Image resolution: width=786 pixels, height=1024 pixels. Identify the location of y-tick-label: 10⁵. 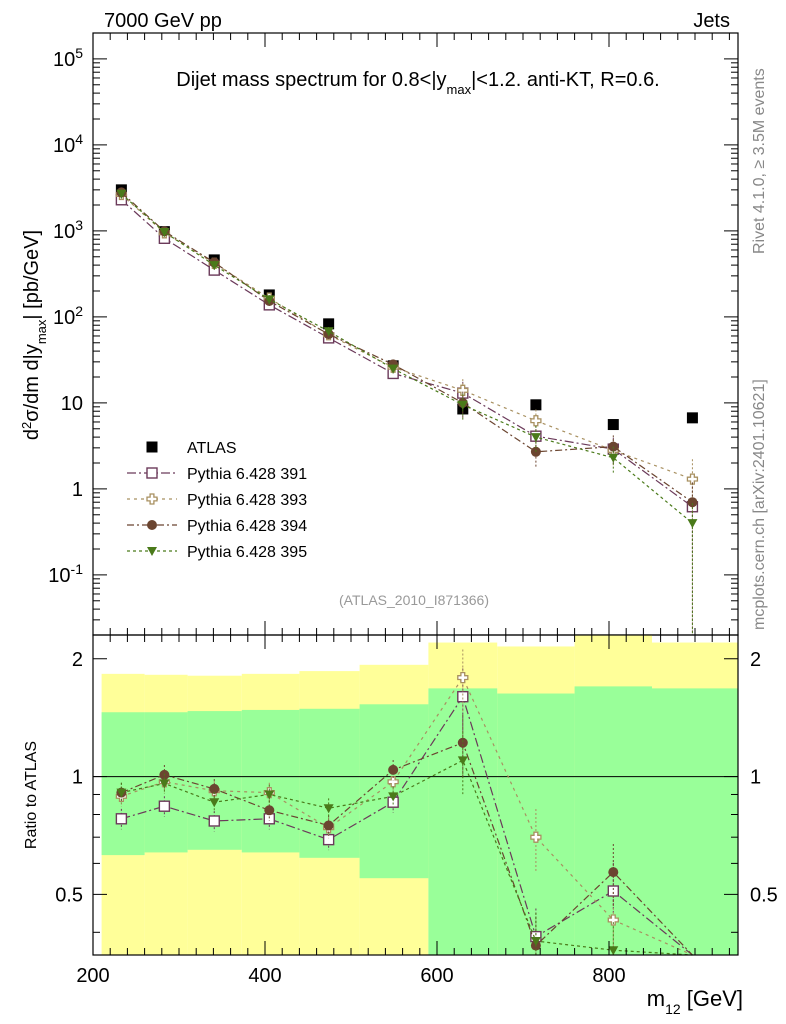
(68, 58).